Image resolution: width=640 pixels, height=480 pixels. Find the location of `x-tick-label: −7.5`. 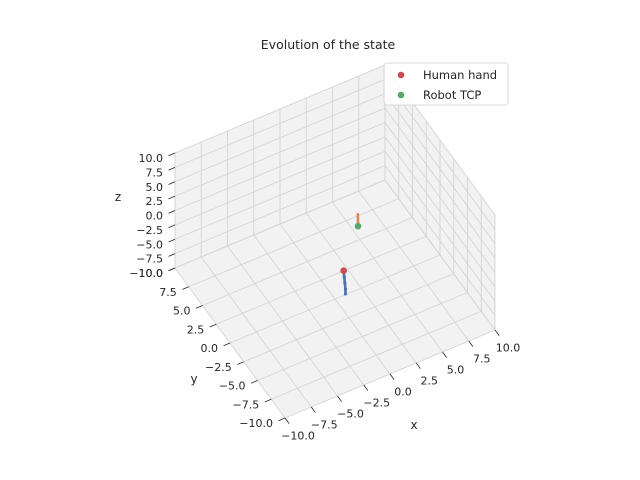

x-tick-label: −7.5 is located at coordinates (324, 425).